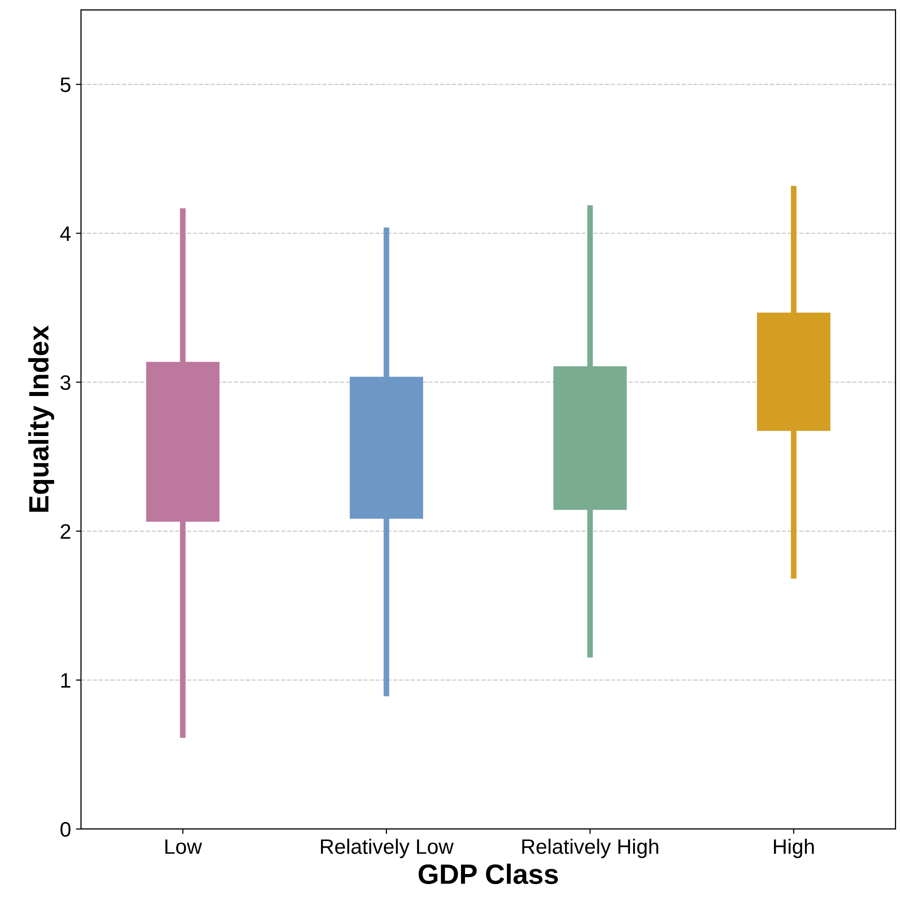 This screenshot has height=904, width=900. I want to click on x-axis-title: GDP Class, so click(488, 874).